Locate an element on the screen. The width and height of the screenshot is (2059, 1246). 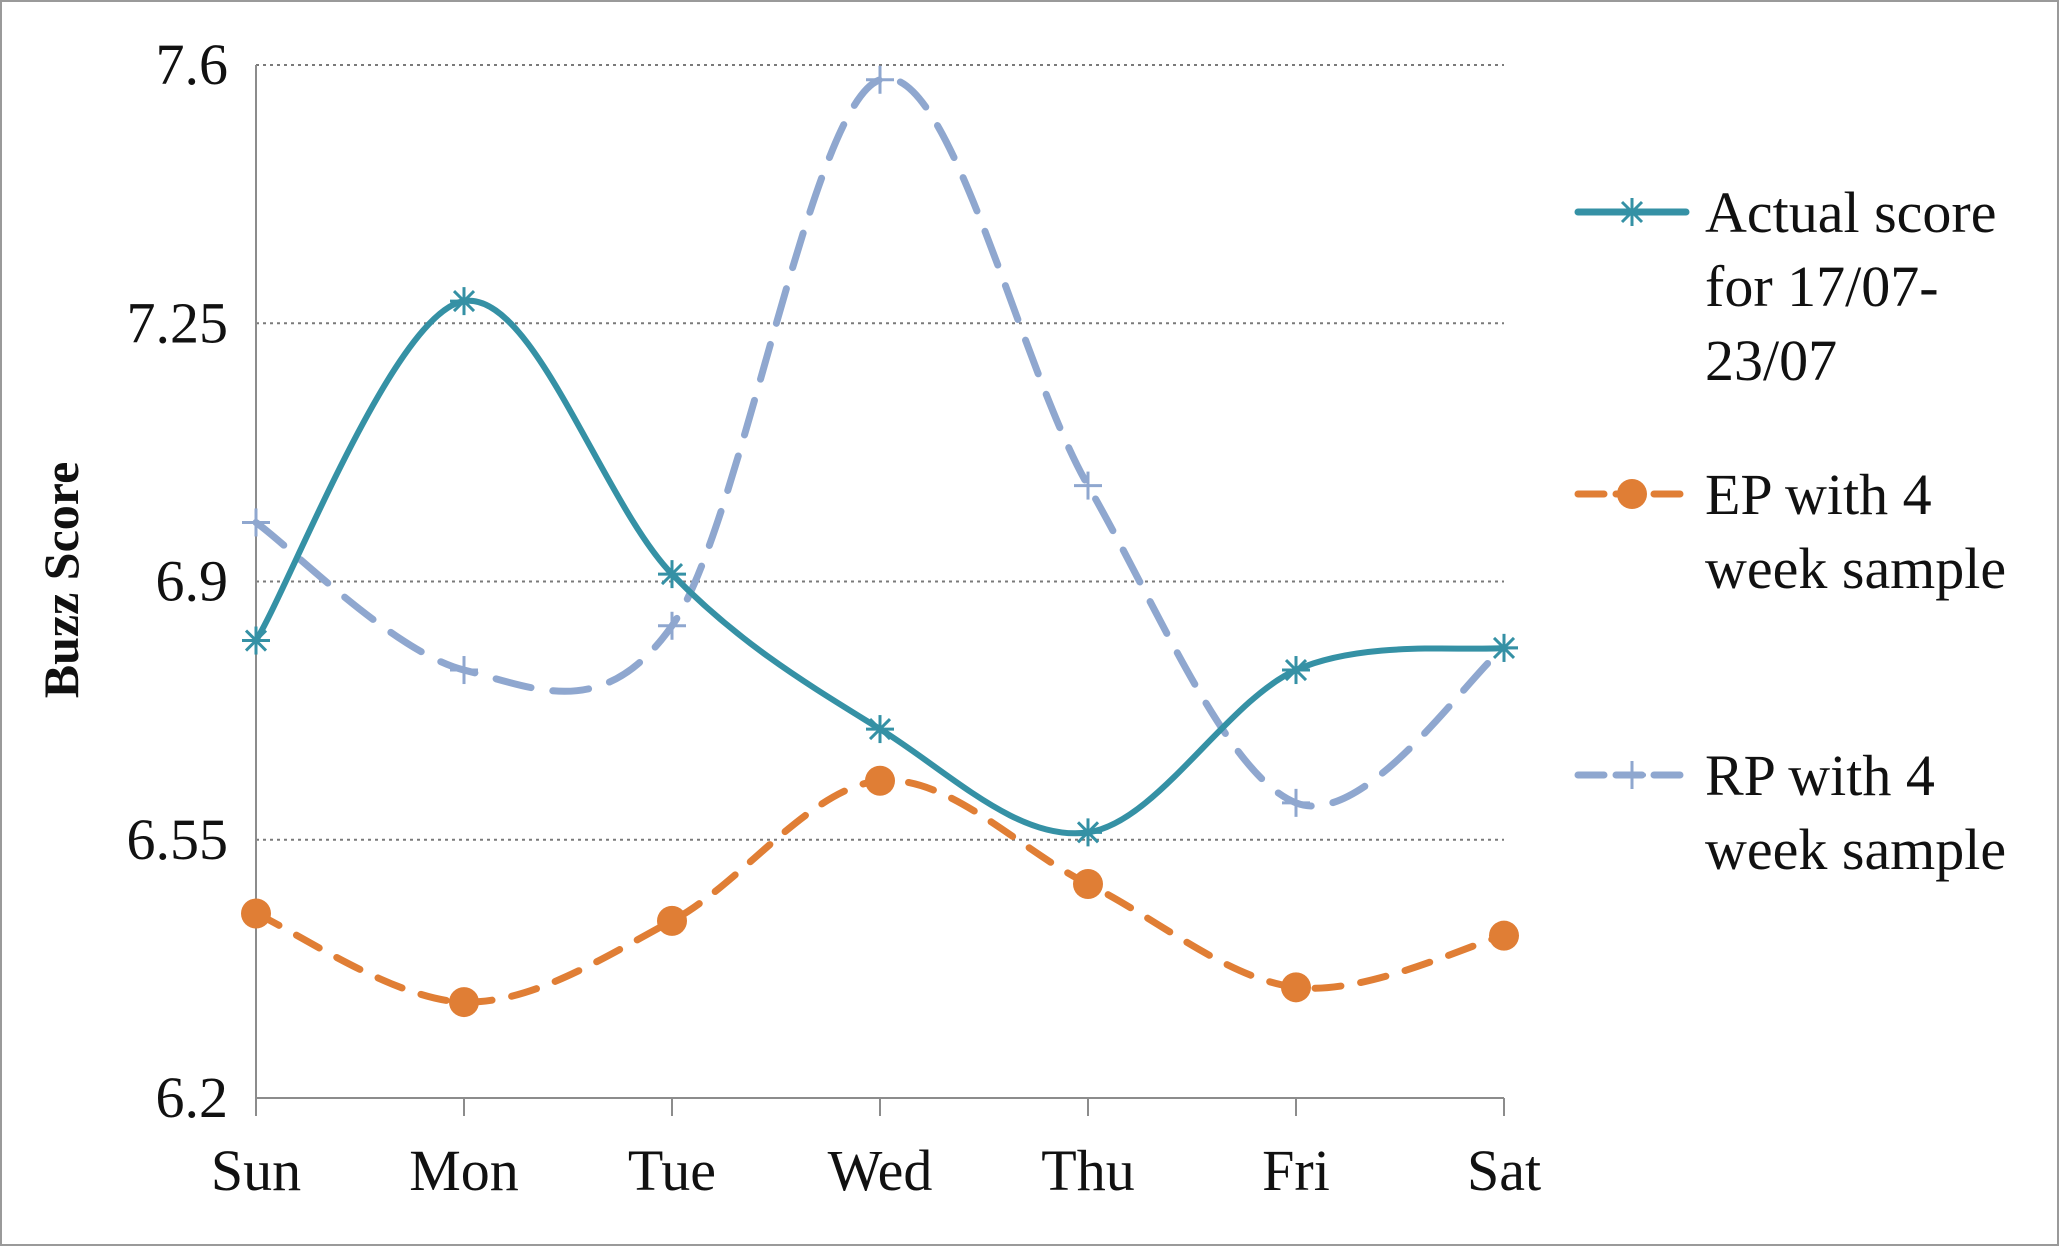
data-point-actual-sat-d2 is located at coordinates (1504, 647).